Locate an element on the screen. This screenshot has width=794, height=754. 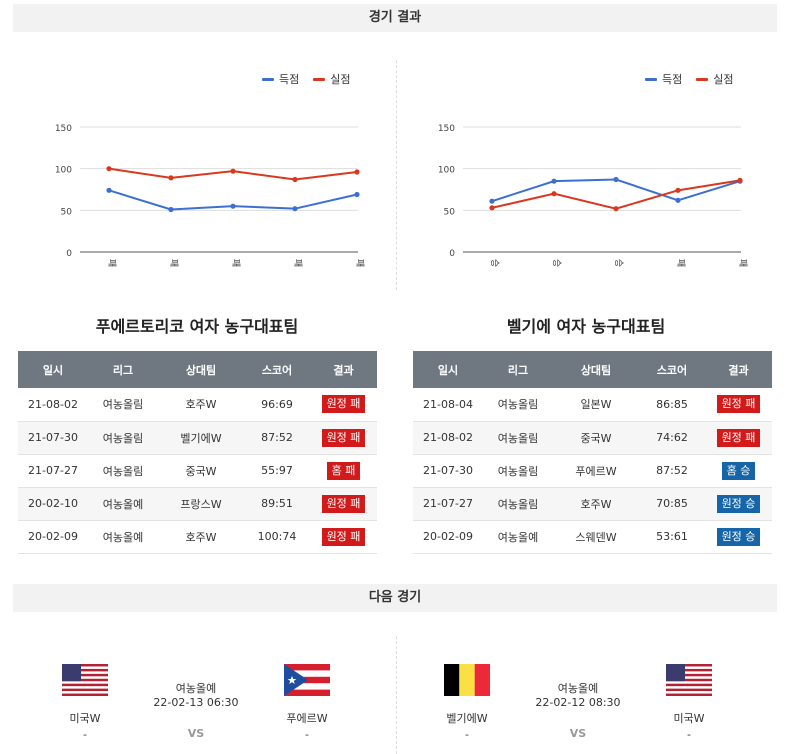
series-line-conceded is located at coordinates (616, 194).